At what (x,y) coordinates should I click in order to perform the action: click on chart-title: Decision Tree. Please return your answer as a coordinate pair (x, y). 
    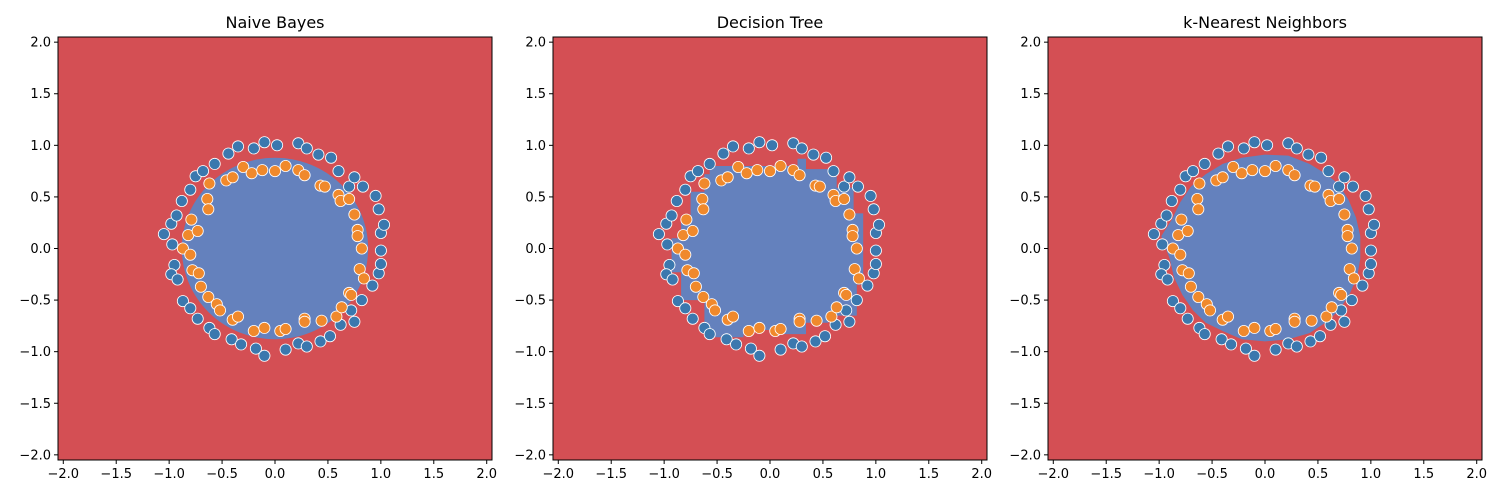
    Looking at the image, I should click on (770, 22).